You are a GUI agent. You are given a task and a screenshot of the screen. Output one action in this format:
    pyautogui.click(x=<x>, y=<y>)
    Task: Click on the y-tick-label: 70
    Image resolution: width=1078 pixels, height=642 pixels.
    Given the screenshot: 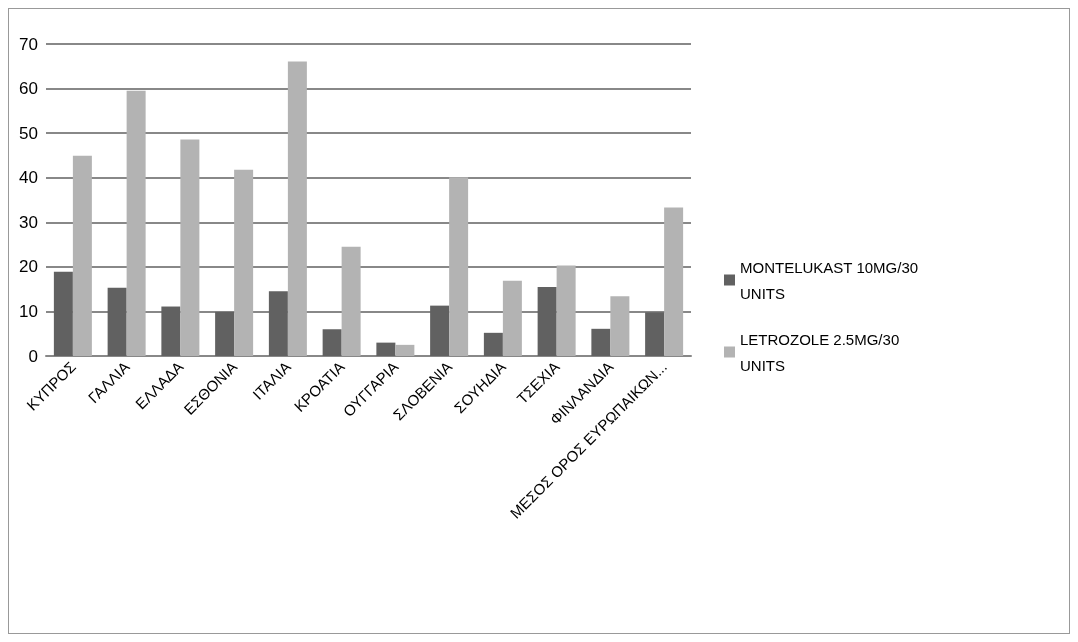 What is the action you would take?
    pyautogui.click(x=28, y=44)
    